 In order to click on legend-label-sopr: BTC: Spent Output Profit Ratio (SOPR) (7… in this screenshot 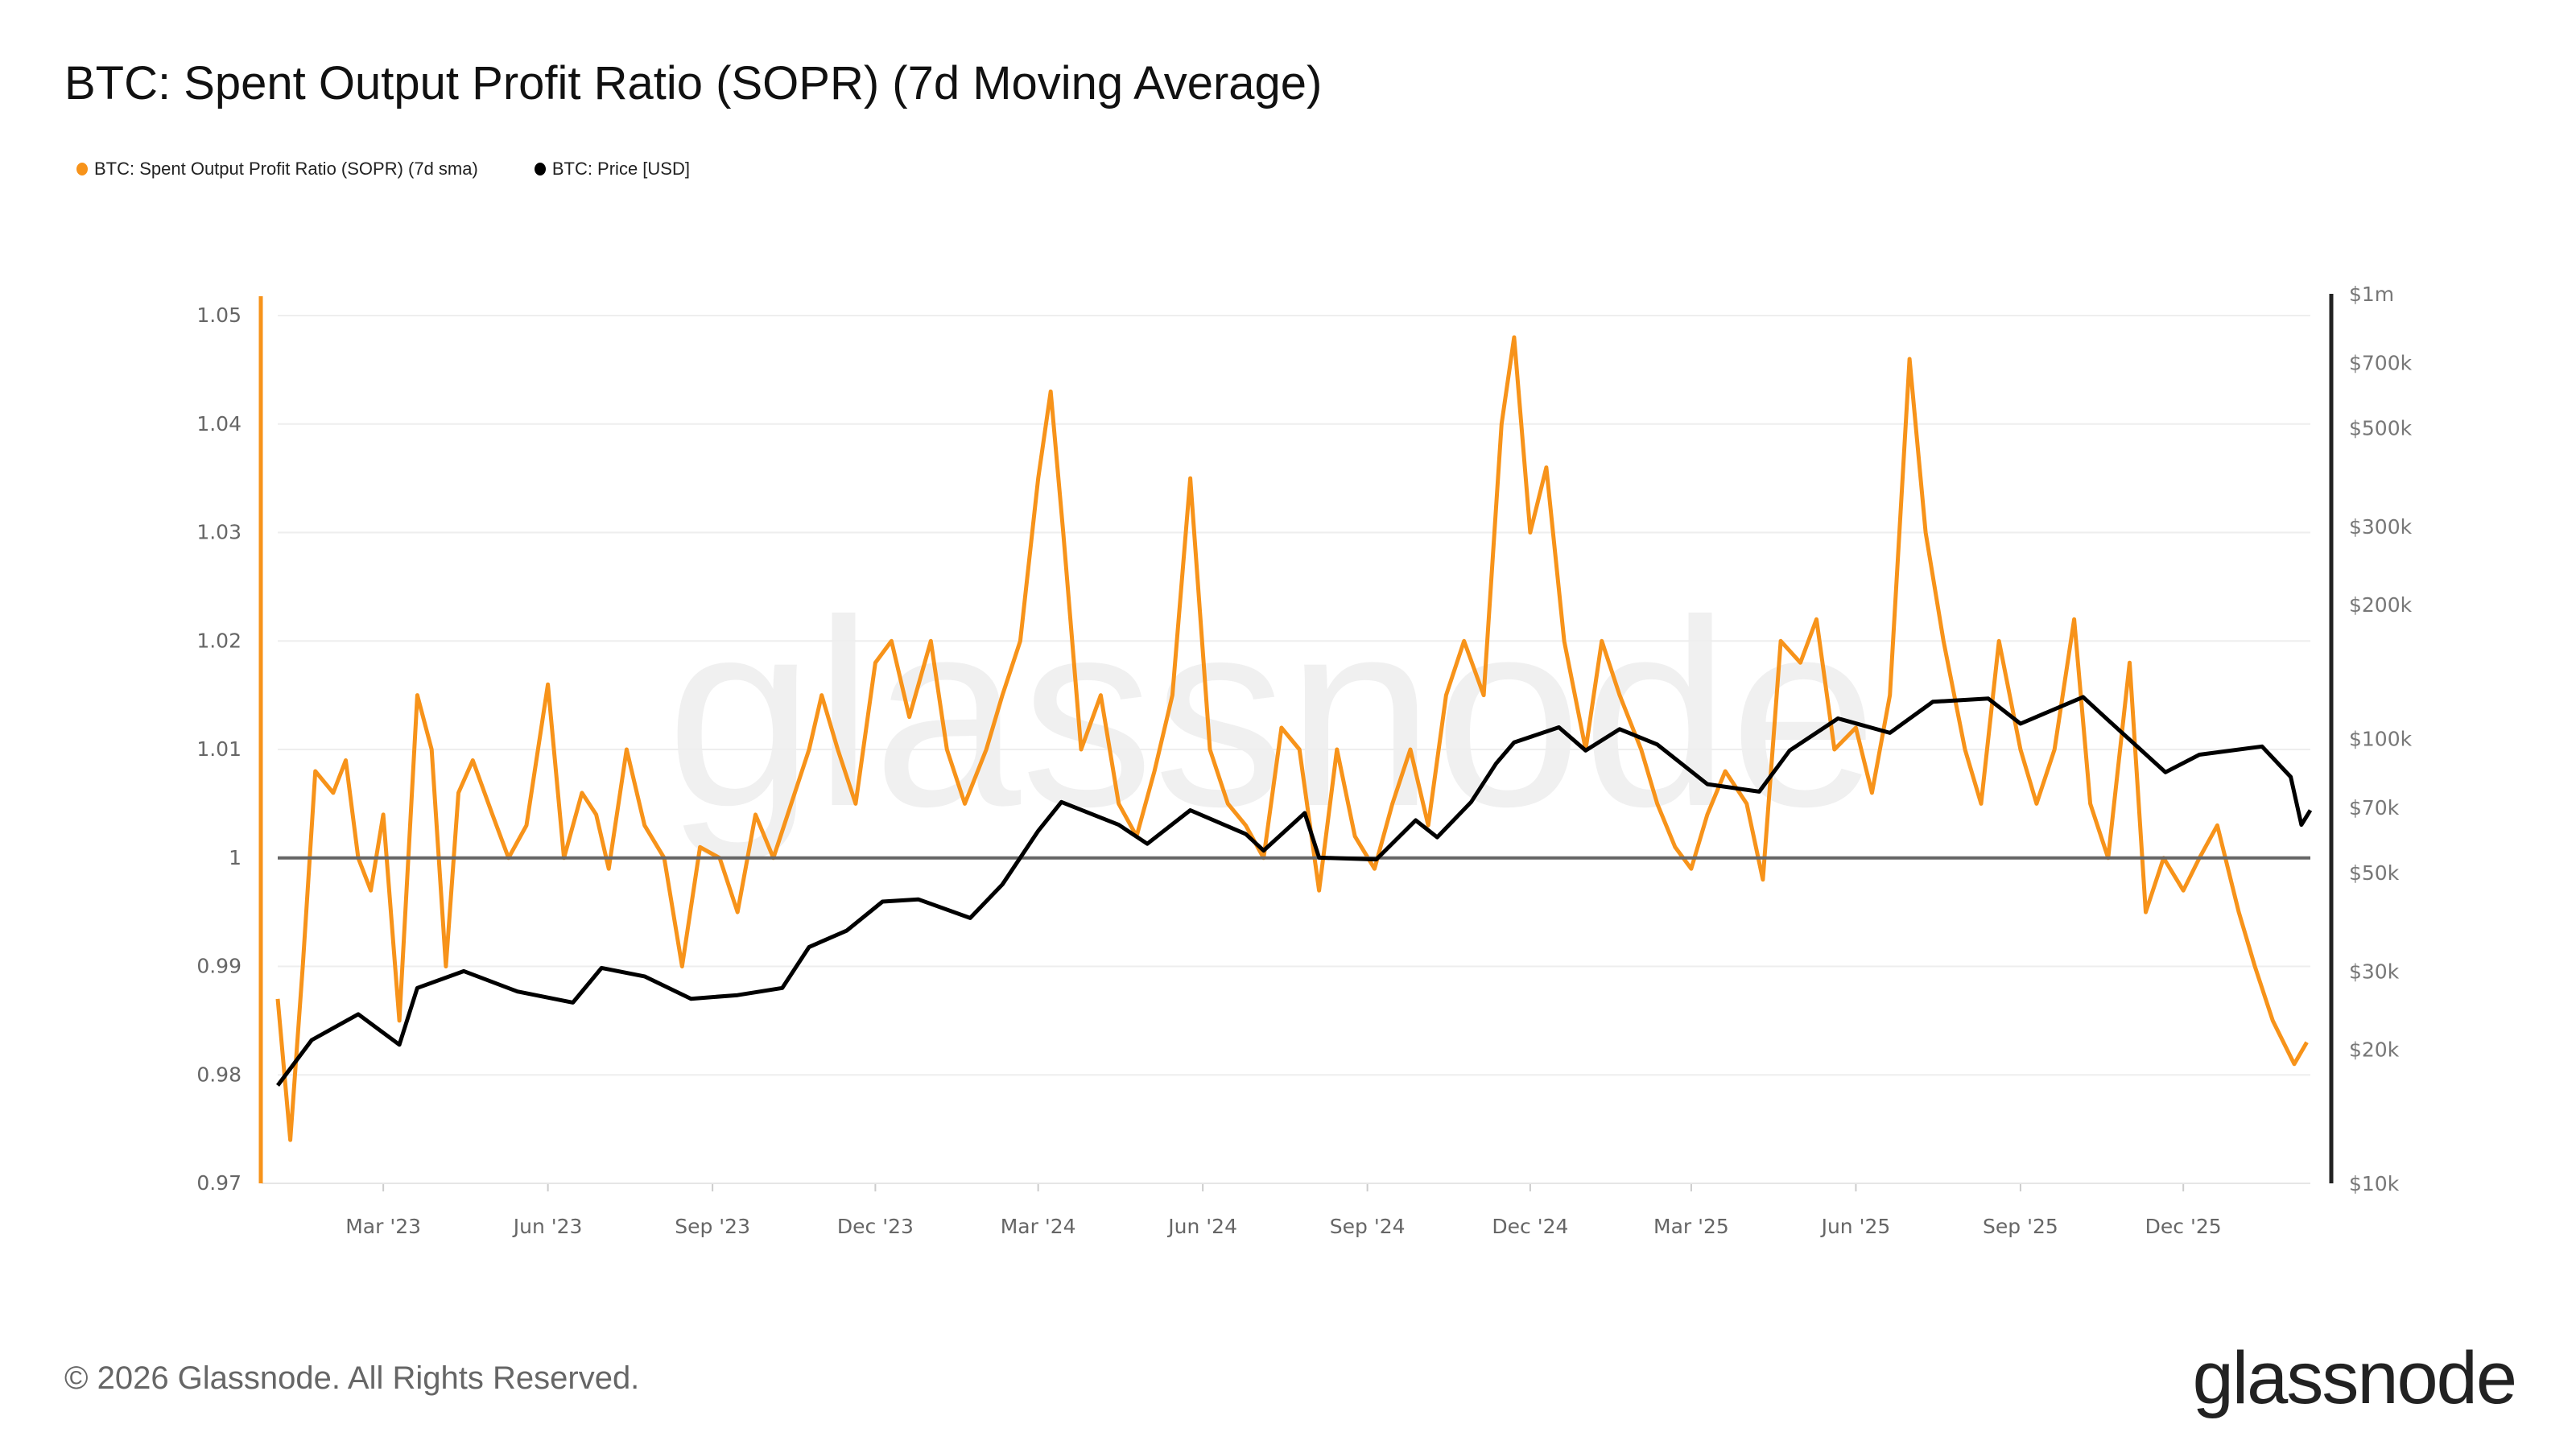, I will do `click(286, 169)`.